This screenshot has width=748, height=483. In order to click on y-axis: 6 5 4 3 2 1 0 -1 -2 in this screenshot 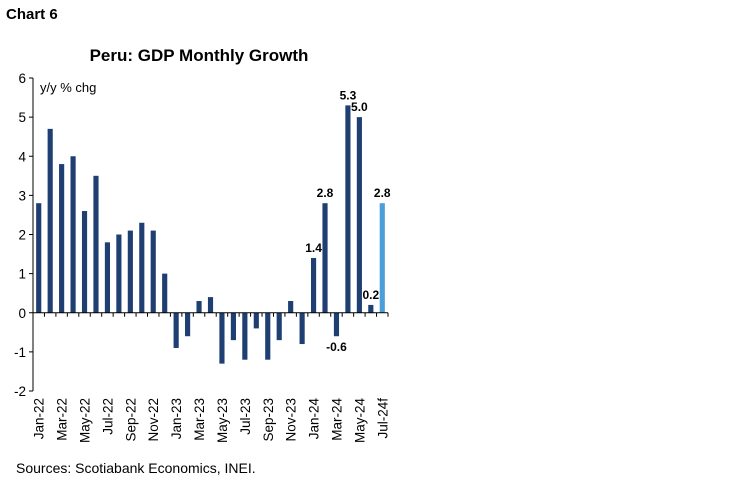, I will do `click(24, 235)`.